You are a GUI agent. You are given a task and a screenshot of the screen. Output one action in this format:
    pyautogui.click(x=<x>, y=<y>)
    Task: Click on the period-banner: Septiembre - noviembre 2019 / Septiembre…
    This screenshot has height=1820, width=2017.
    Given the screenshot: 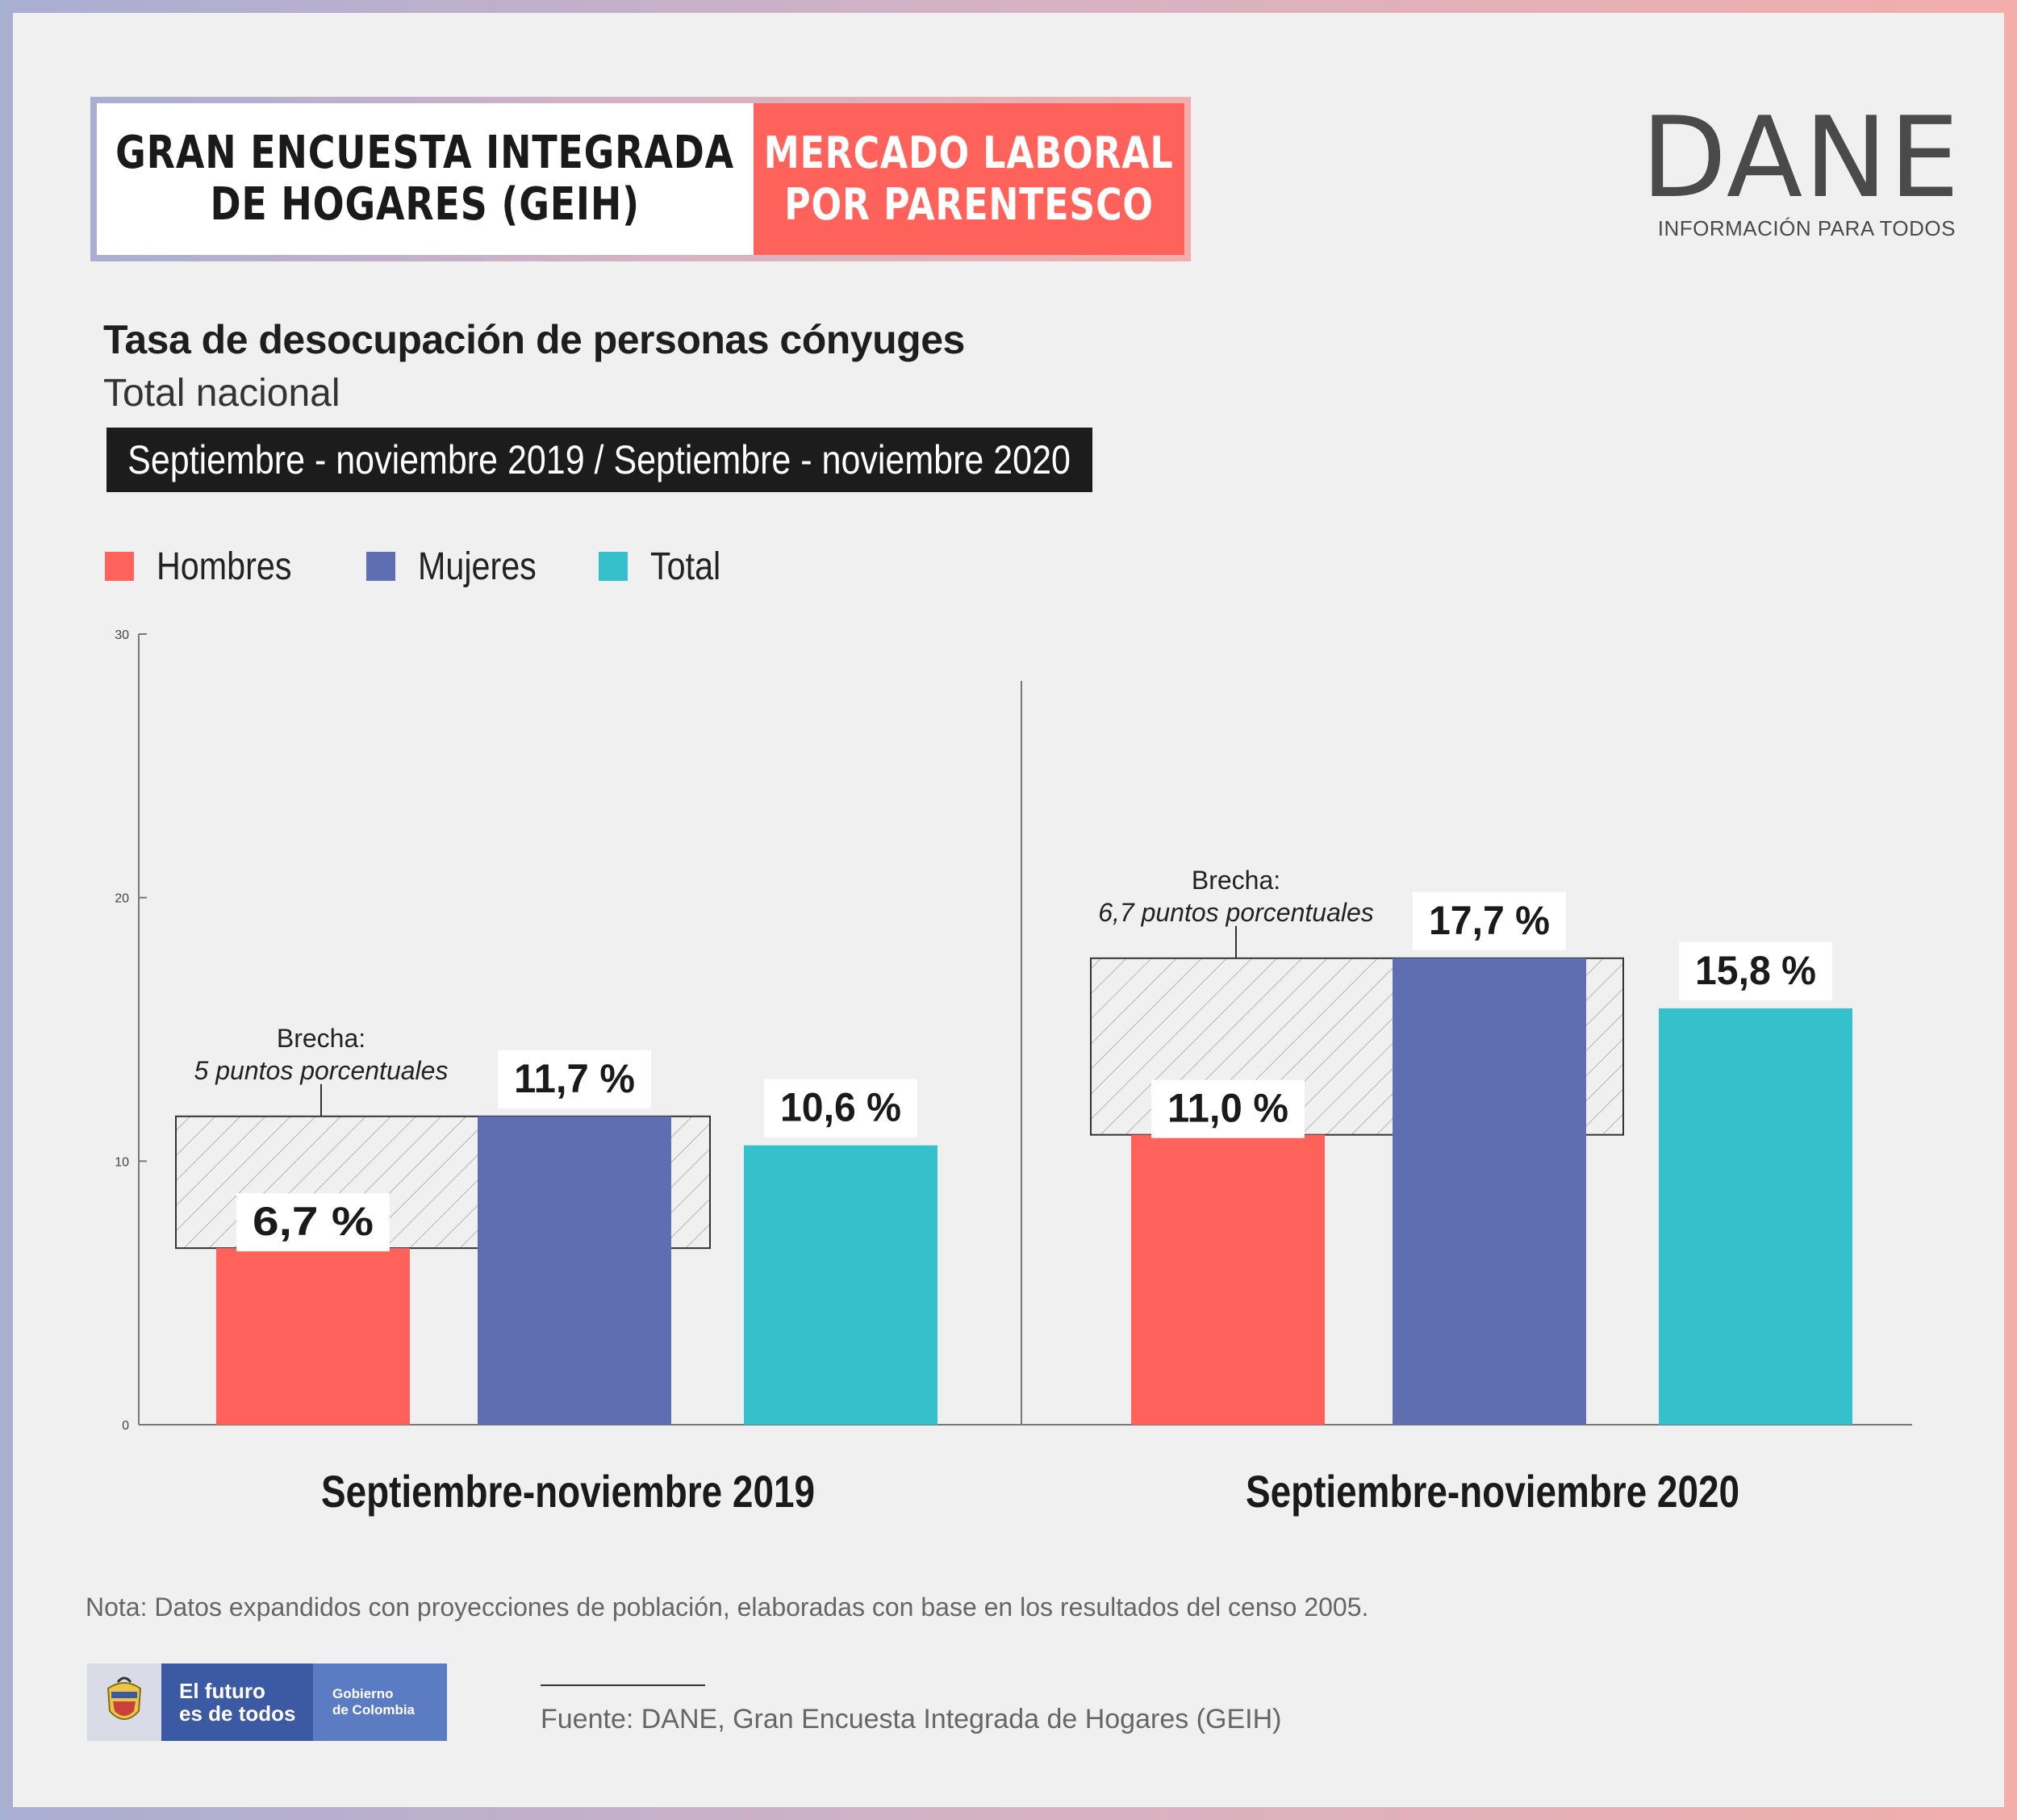 What is the action you would take?
    pyautogui.click(x=599, y=460)
    